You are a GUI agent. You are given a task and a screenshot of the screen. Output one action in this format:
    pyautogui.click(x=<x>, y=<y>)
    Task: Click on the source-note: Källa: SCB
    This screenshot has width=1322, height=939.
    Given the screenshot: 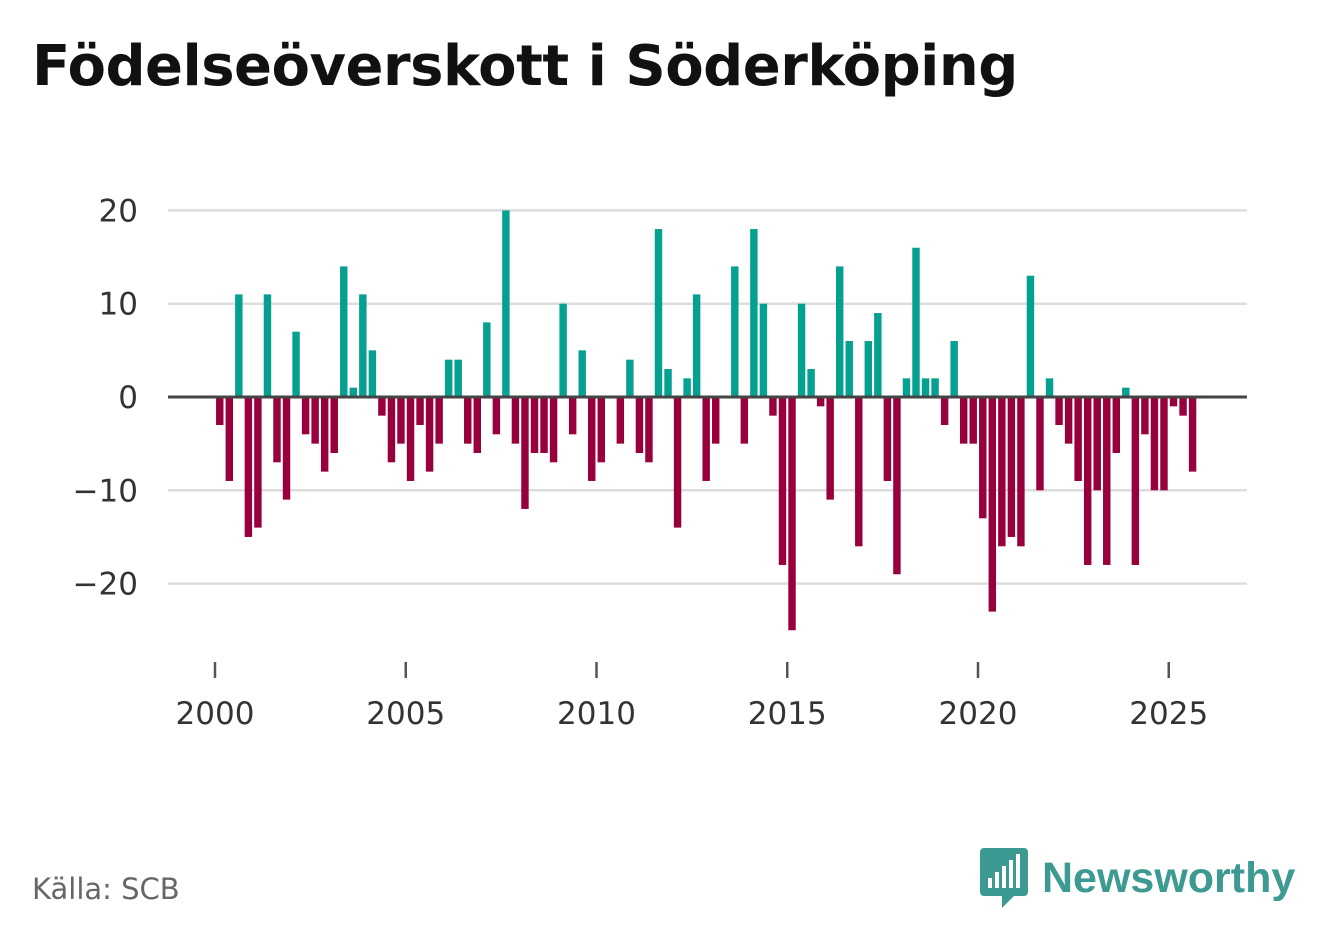 What is the action you would take?
    pyautogui.click(x=106, y=889)
    